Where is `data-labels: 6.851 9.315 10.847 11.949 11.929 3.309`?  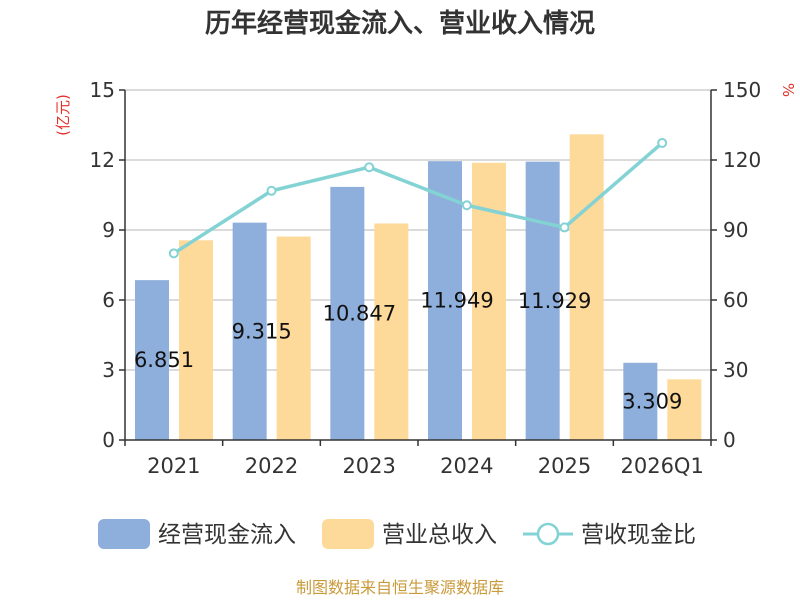
data-labels: 6.851 9.315 10.847 11.949 11.929 3.309 is located at coordinates (408, 351).